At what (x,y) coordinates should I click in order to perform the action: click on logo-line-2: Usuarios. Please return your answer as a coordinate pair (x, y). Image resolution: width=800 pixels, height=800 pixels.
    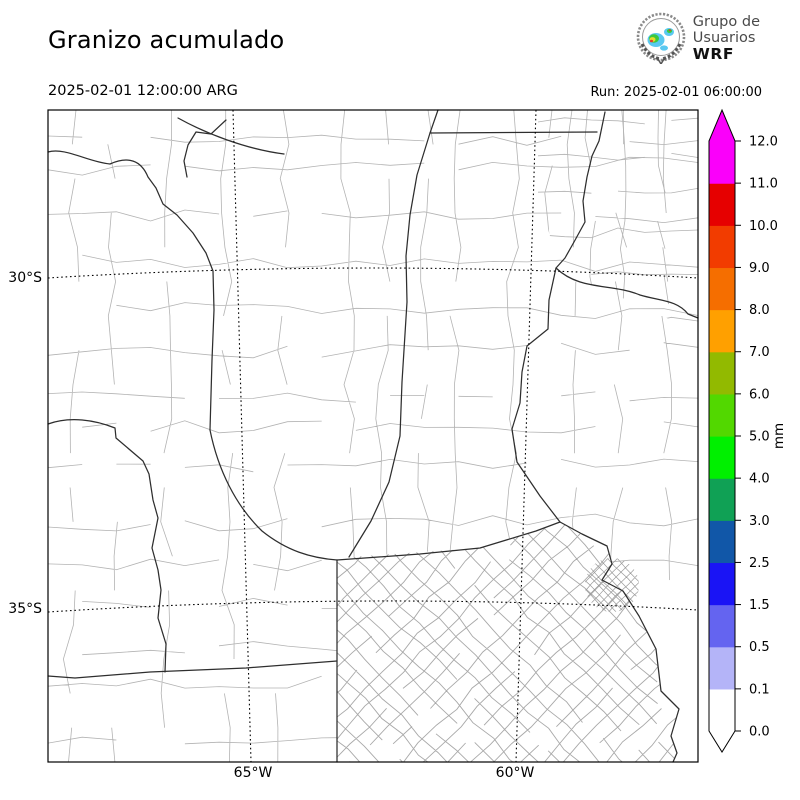
    Looking at the image, I should click on (724, 38).